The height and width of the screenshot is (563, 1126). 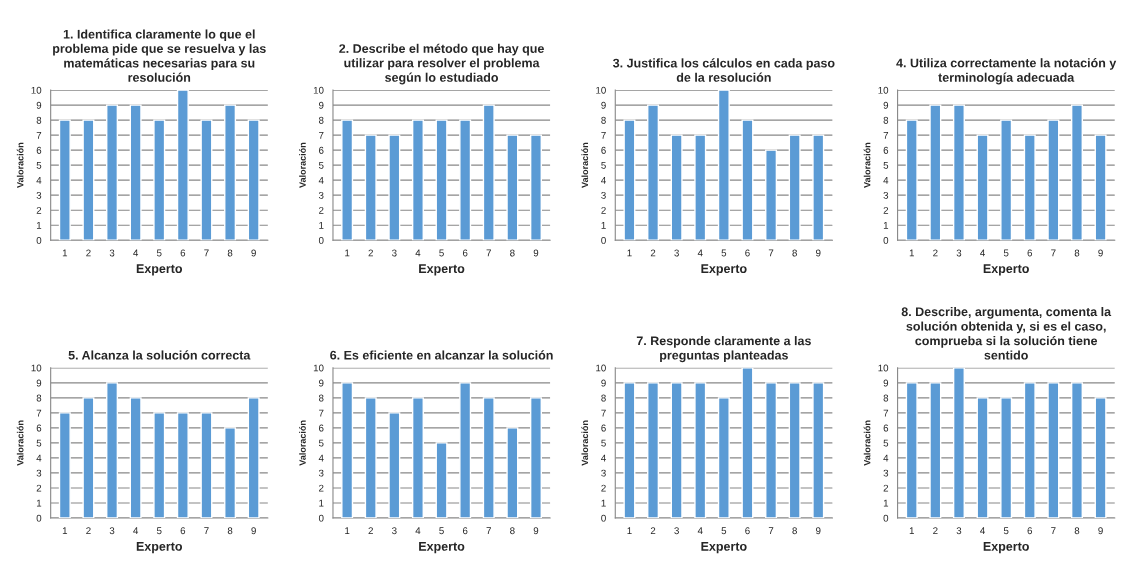 I want to click on y-tick-label: 9, so click(x=321, y=383).